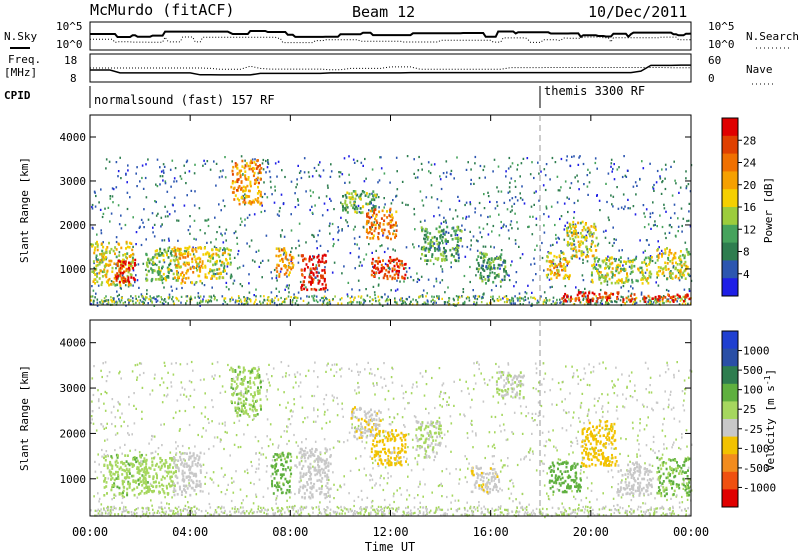 The height and width of the screenshot is (554, 800). Describe the element at coordinates (730, 234) in the screenshot. I see `colorbar-swatch` at that location.